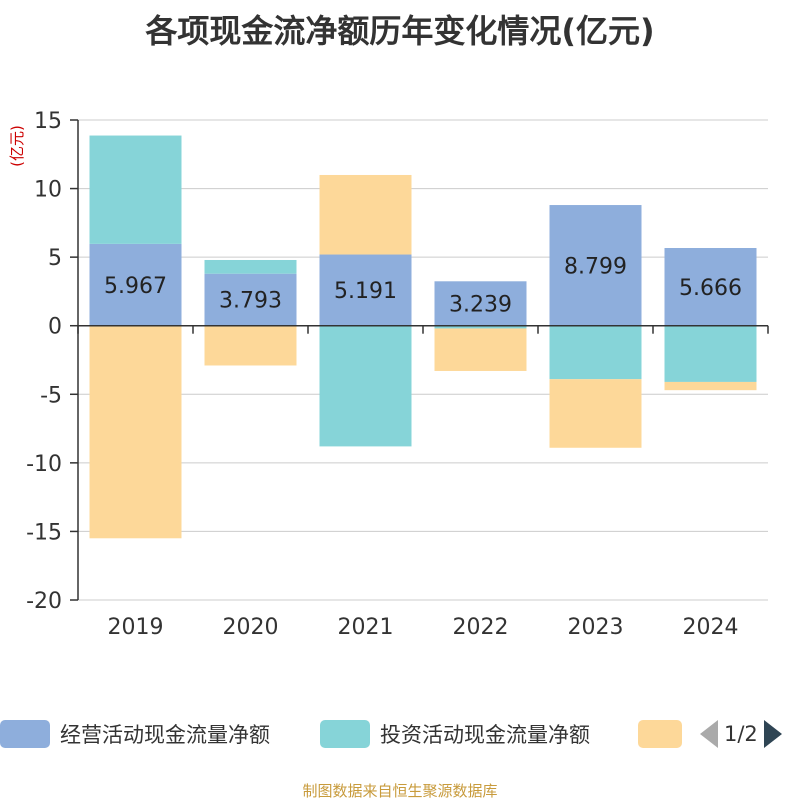  What do you see at coordinates (48, 190) in the screenshot?
I see `y-tick-label: 10` at bounding box center [48, 190].